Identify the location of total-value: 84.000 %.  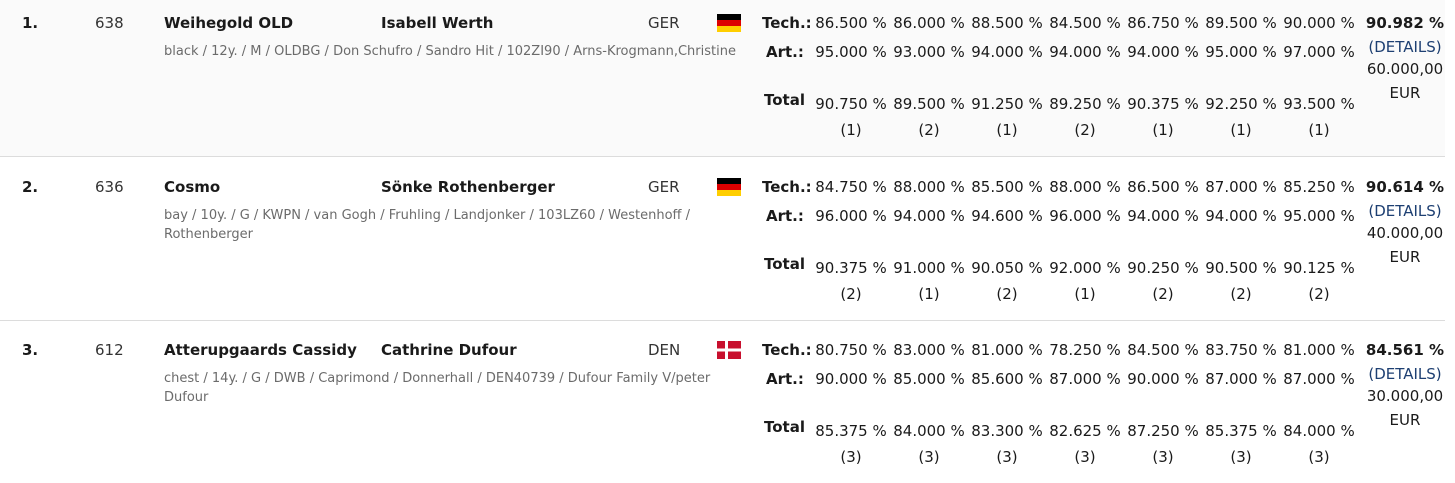
(1319, 431).